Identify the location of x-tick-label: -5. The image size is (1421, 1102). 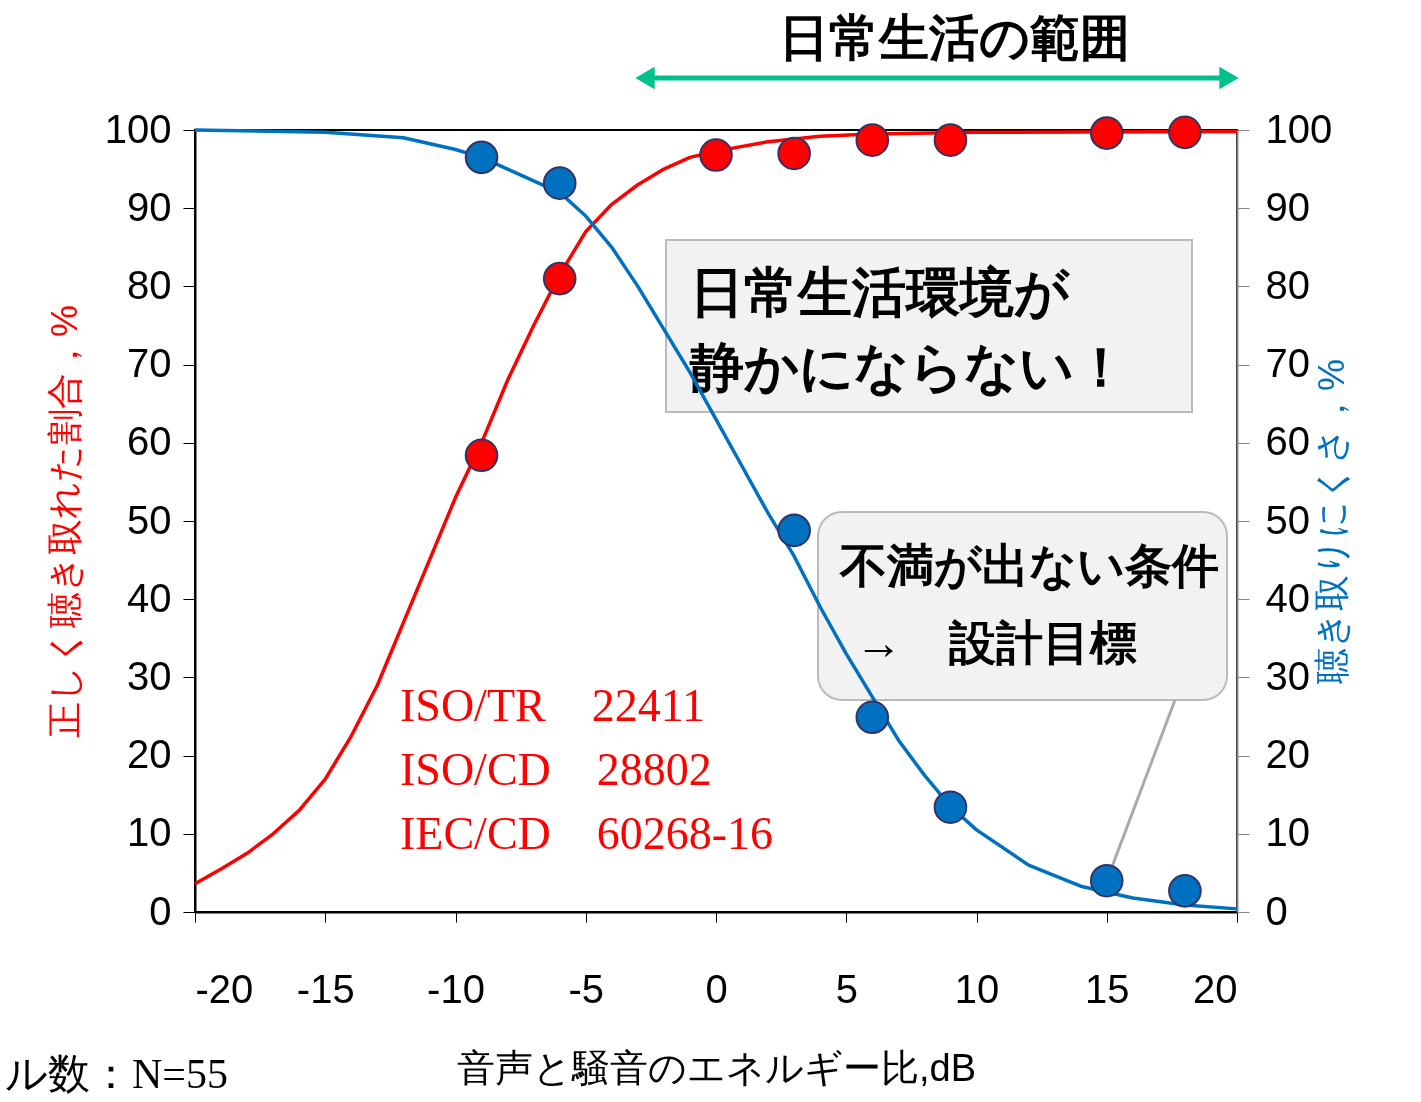
(586, 988).